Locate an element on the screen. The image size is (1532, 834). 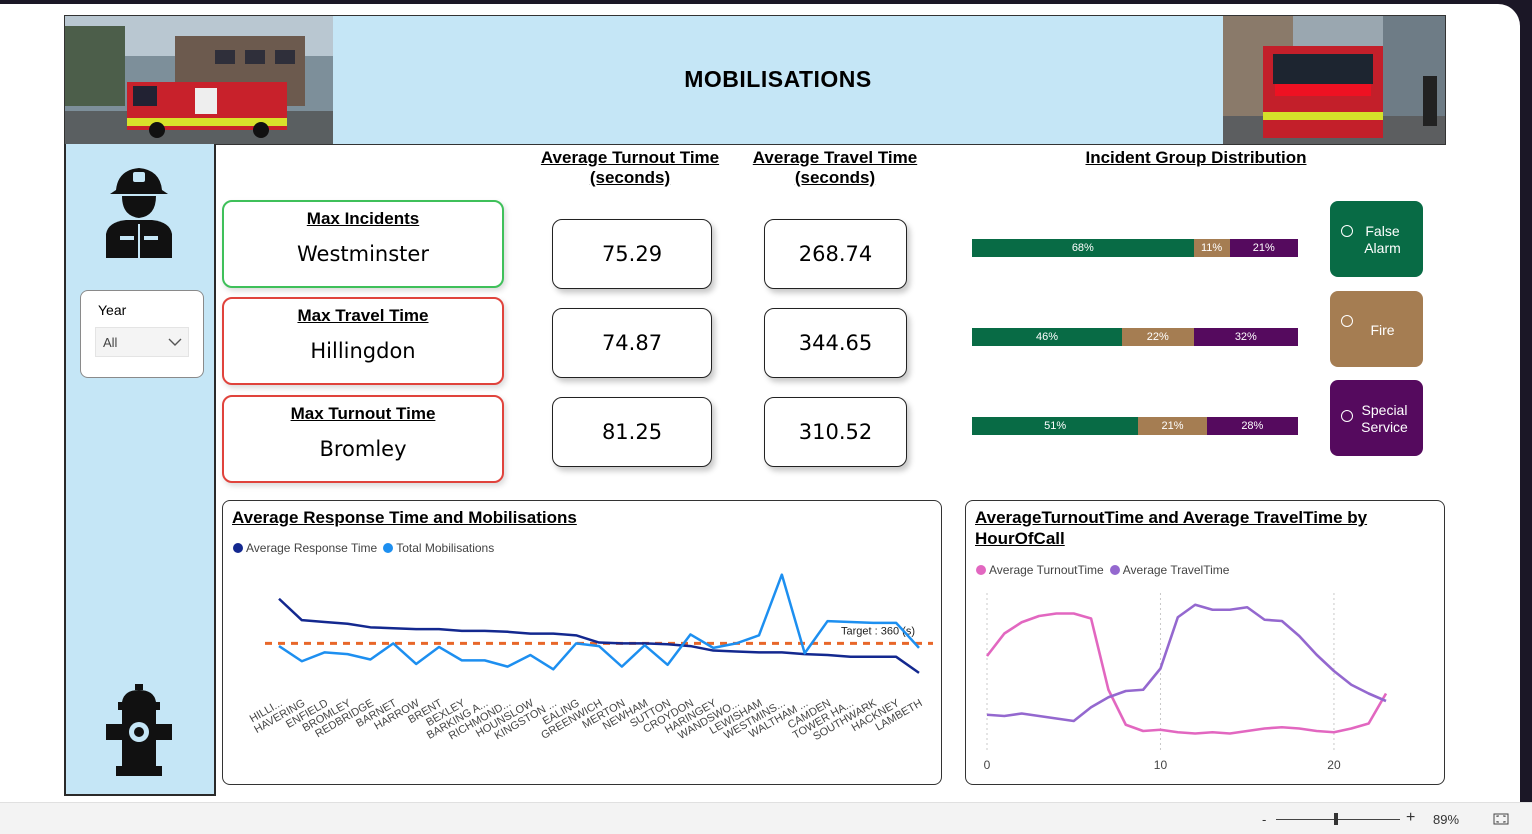
bar-segment-false-alarm: 68% is located at coordinates (1083, 248).